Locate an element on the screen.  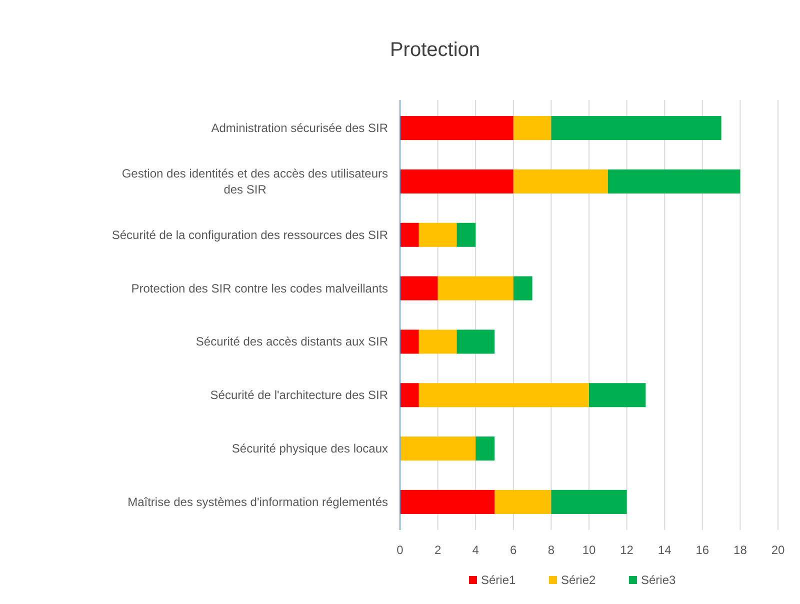
y-tick-label: Administration sécurisée des SIR is located at coordinates (299, 128).